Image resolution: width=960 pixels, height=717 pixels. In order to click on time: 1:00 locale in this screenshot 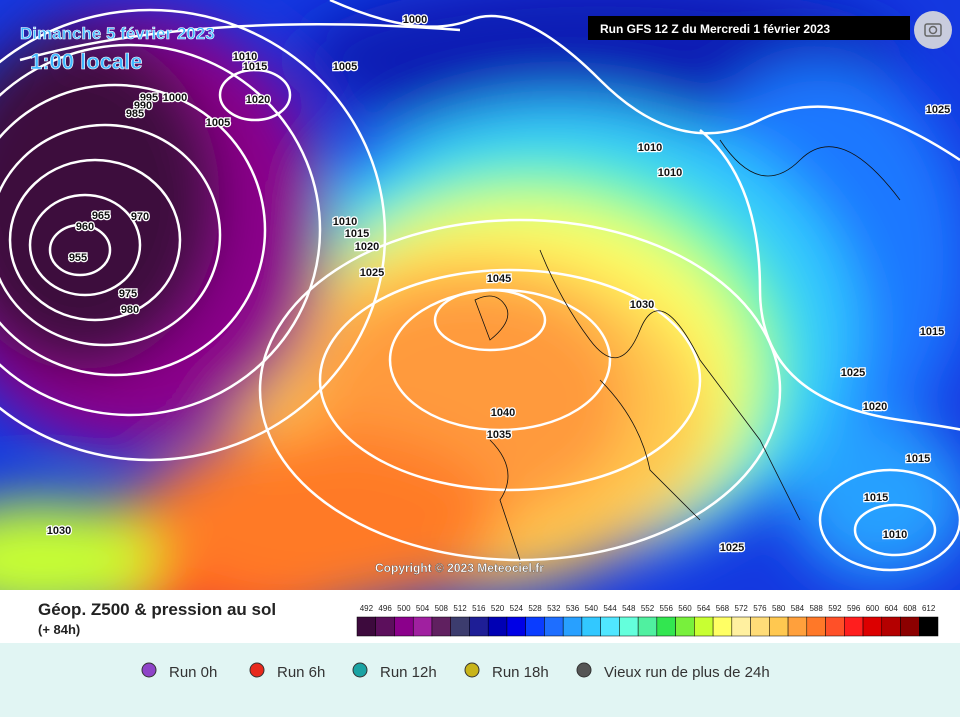, I will do `click(86, 61)`.